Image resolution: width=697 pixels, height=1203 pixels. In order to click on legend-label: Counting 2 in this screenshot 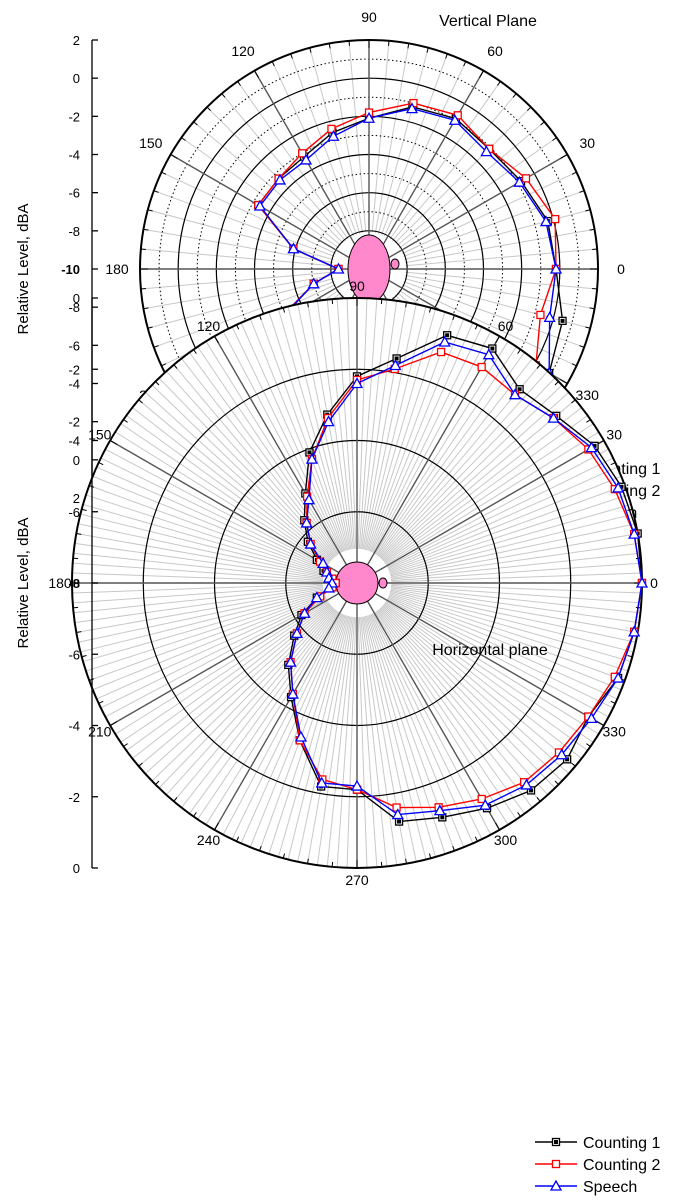, I will do `click(621, 1165)`.